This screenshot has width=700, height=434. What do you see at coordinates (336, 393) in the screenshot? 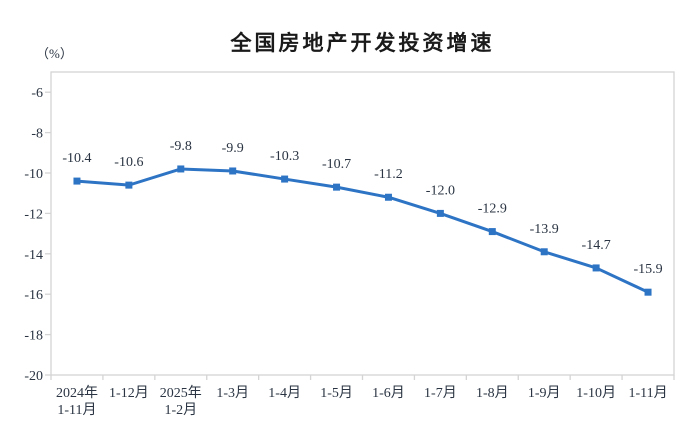
I see `x-axis-tick-label: 1-5月` at bounding box center [336, 393].